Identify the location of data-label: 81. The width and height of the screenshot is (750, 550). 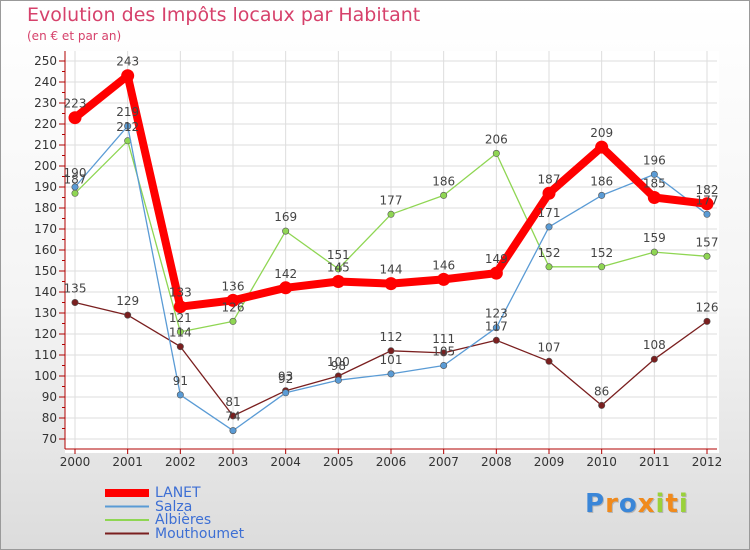
(232, 402).